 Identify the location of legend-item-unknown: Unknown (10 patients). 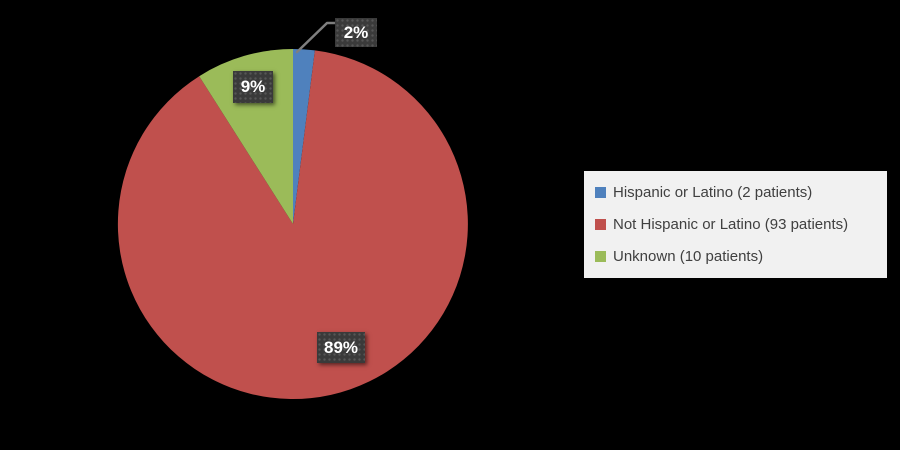
(741, 256).